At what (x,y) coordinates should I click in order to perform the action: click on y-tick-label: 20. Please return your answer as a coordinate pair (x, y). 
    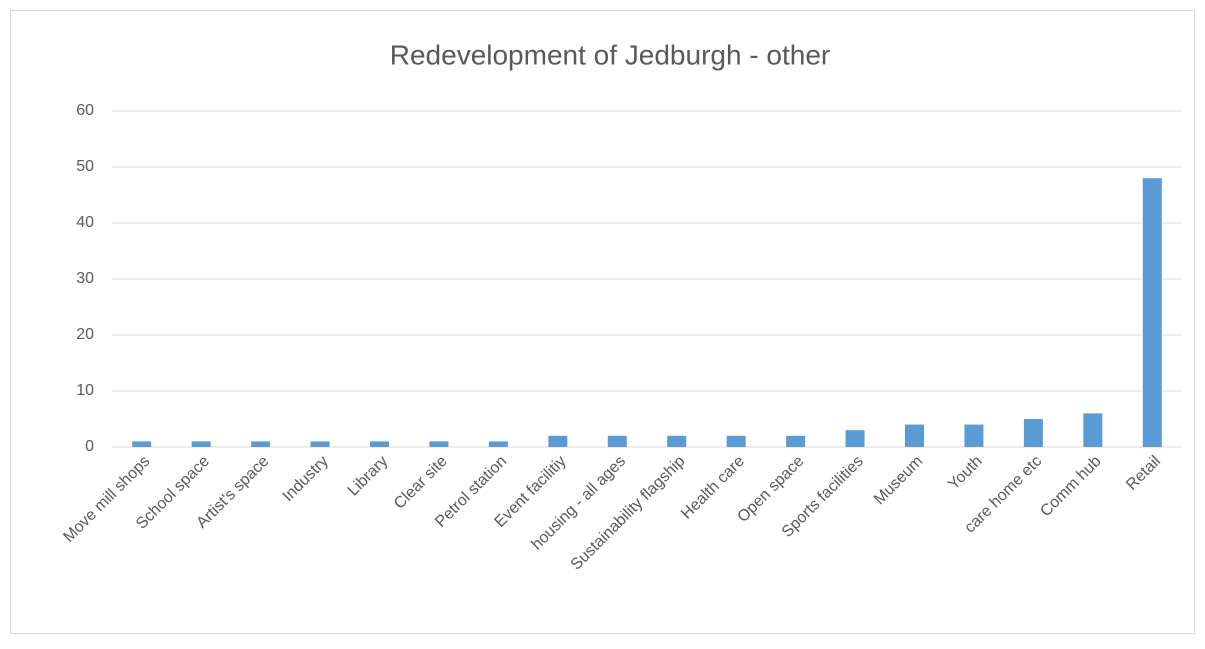
    Looking at the image, I should click on (85, 334).